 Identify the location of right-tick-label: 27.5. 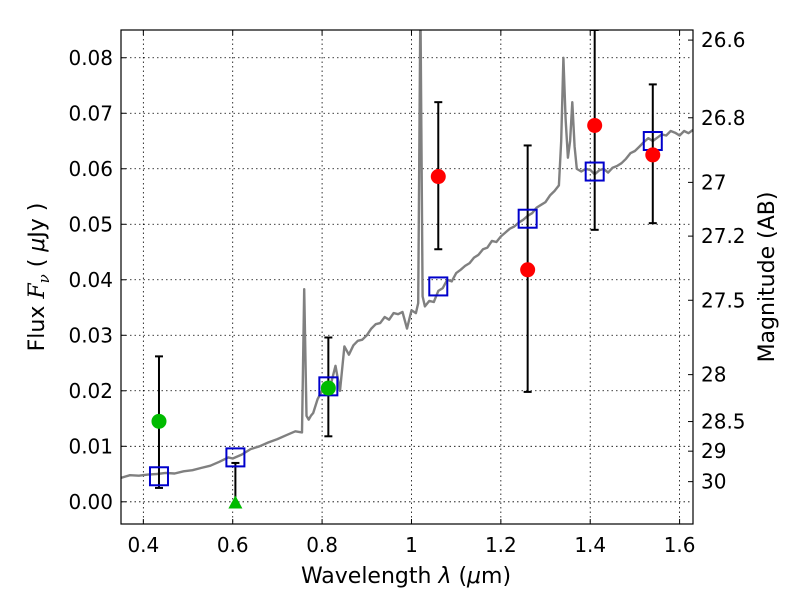
(723, 300).